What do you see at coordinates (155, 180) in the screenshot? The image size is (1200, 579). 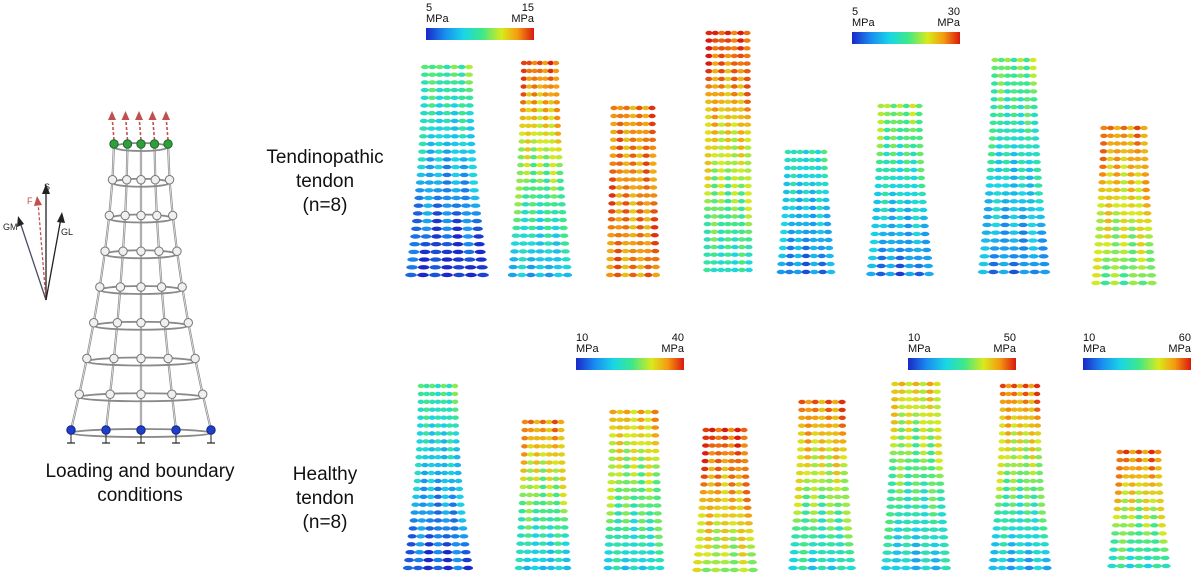 I see `lattice-node` at bounding box center [155, 180].